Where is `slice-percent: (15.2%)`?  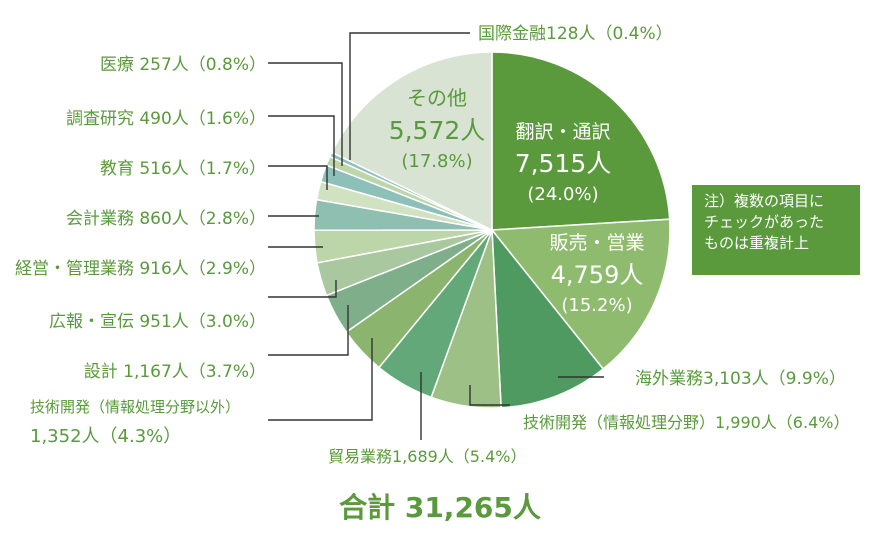 slice-percent: (15.2%) is located at coordinates (596, 305).